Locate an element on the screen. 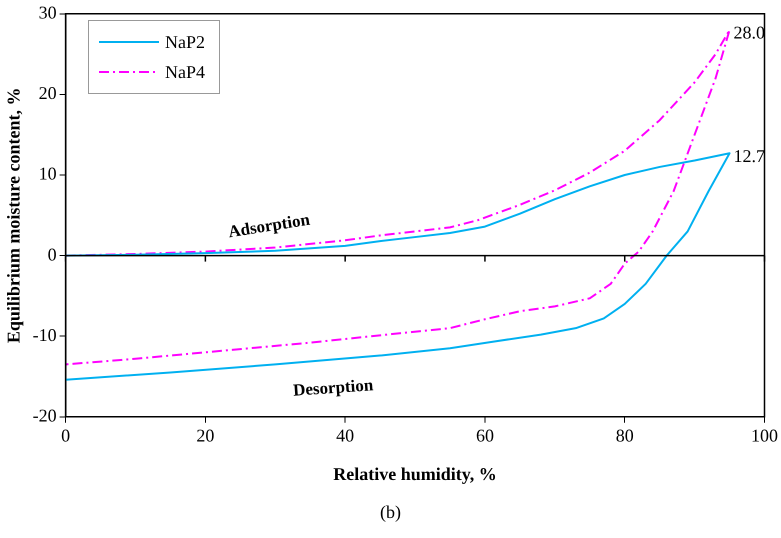 The image size is (781, 538). annotation: 12.7 is located at coordinates (750, 156).